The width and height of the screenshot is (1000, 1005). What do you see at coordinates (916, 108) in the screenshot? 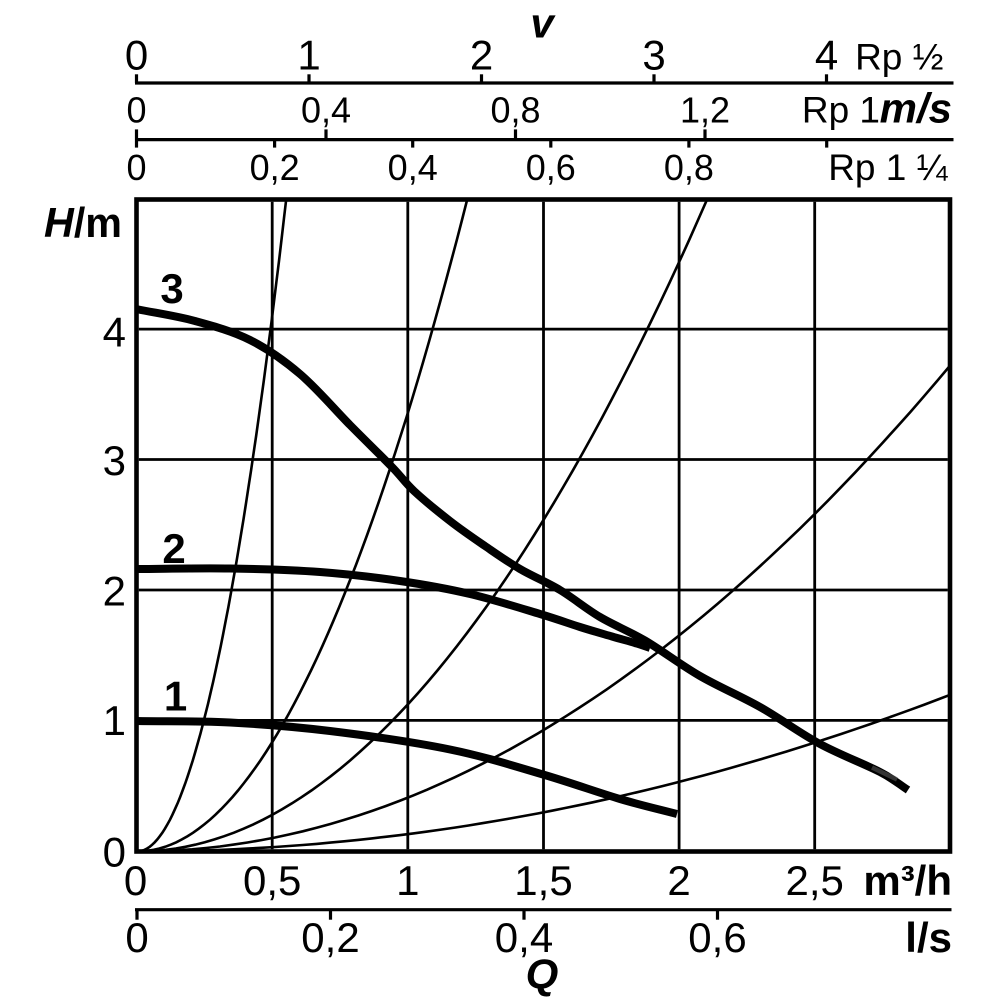
I see `svg-text: m/s` at bounding box center [916, 108].